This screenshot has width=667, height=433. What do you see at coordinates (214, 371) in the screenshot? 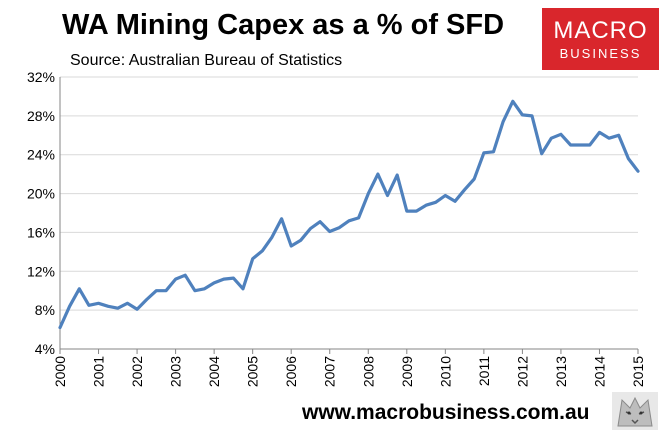
I see `x-tick-label: 2004` at bounding box center [214, 371].